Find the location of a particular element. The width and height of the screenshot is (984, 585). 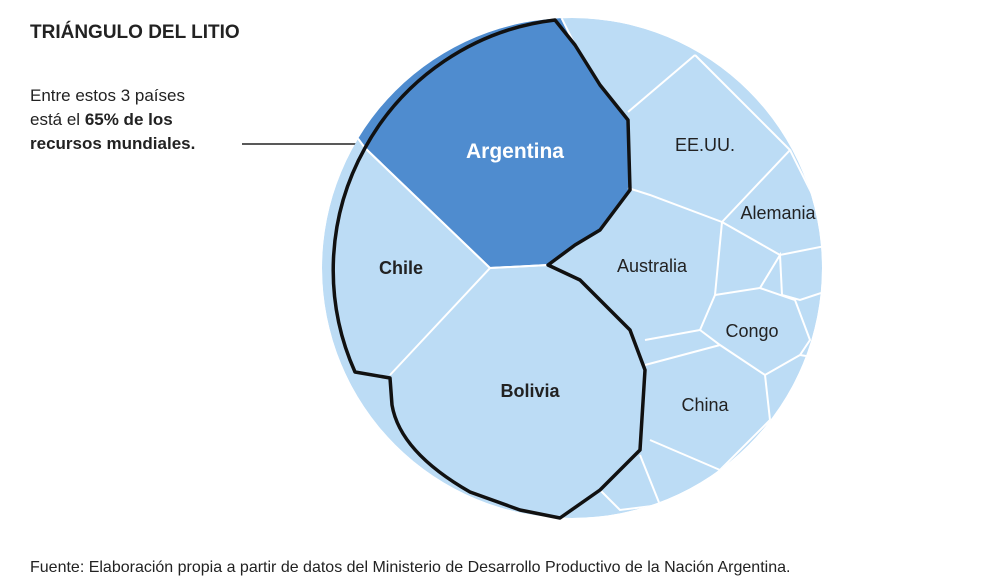

node-label: EE.UU. is located at coordinates (705, 145).